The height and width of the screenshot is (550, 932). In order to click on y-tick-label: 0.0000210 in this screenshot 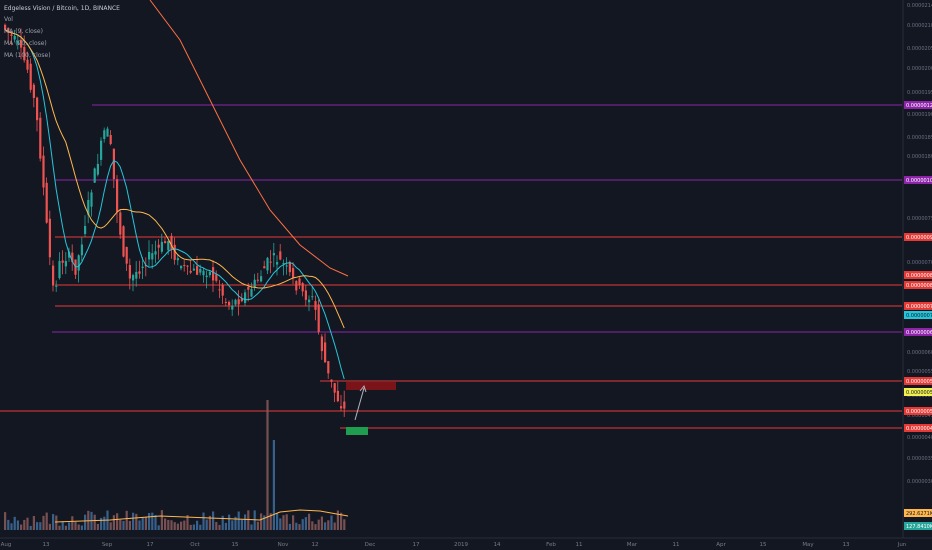, I will do `click(919, 26)`.